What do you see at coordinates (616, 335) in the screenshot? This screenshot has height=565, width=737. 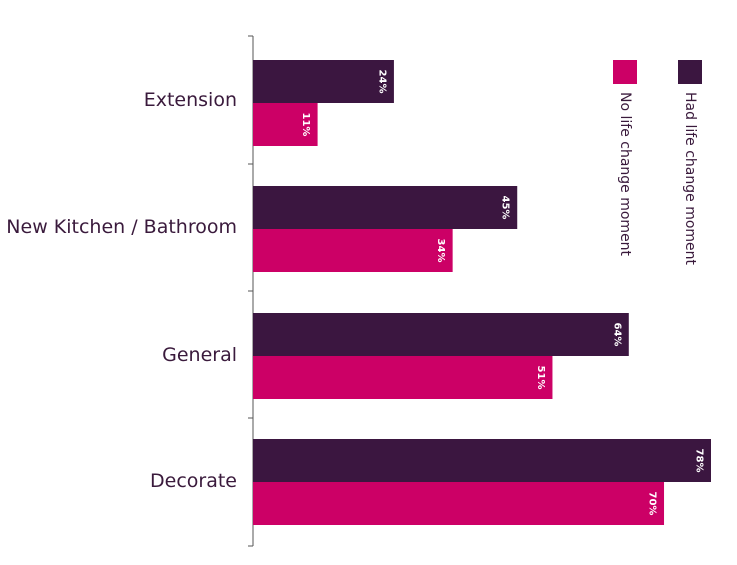 I see `data-label-general-had-life-change-moment: 64%` at bounding box center [616, 335].